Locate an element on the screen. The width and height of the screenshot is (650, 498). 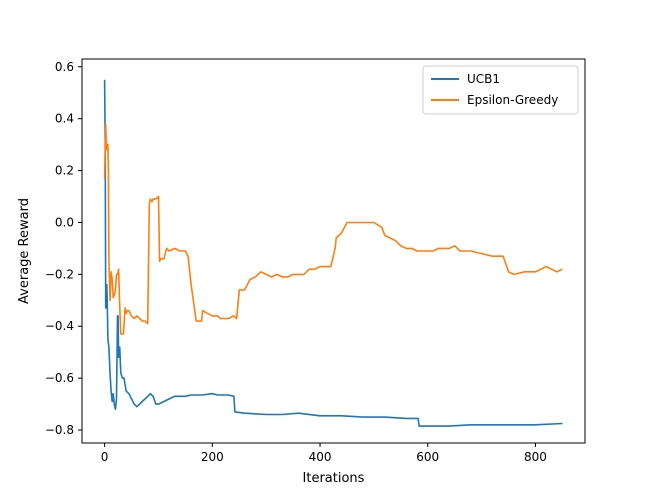
y-tick-label: −0.6 is located at coordinates (59, 378).